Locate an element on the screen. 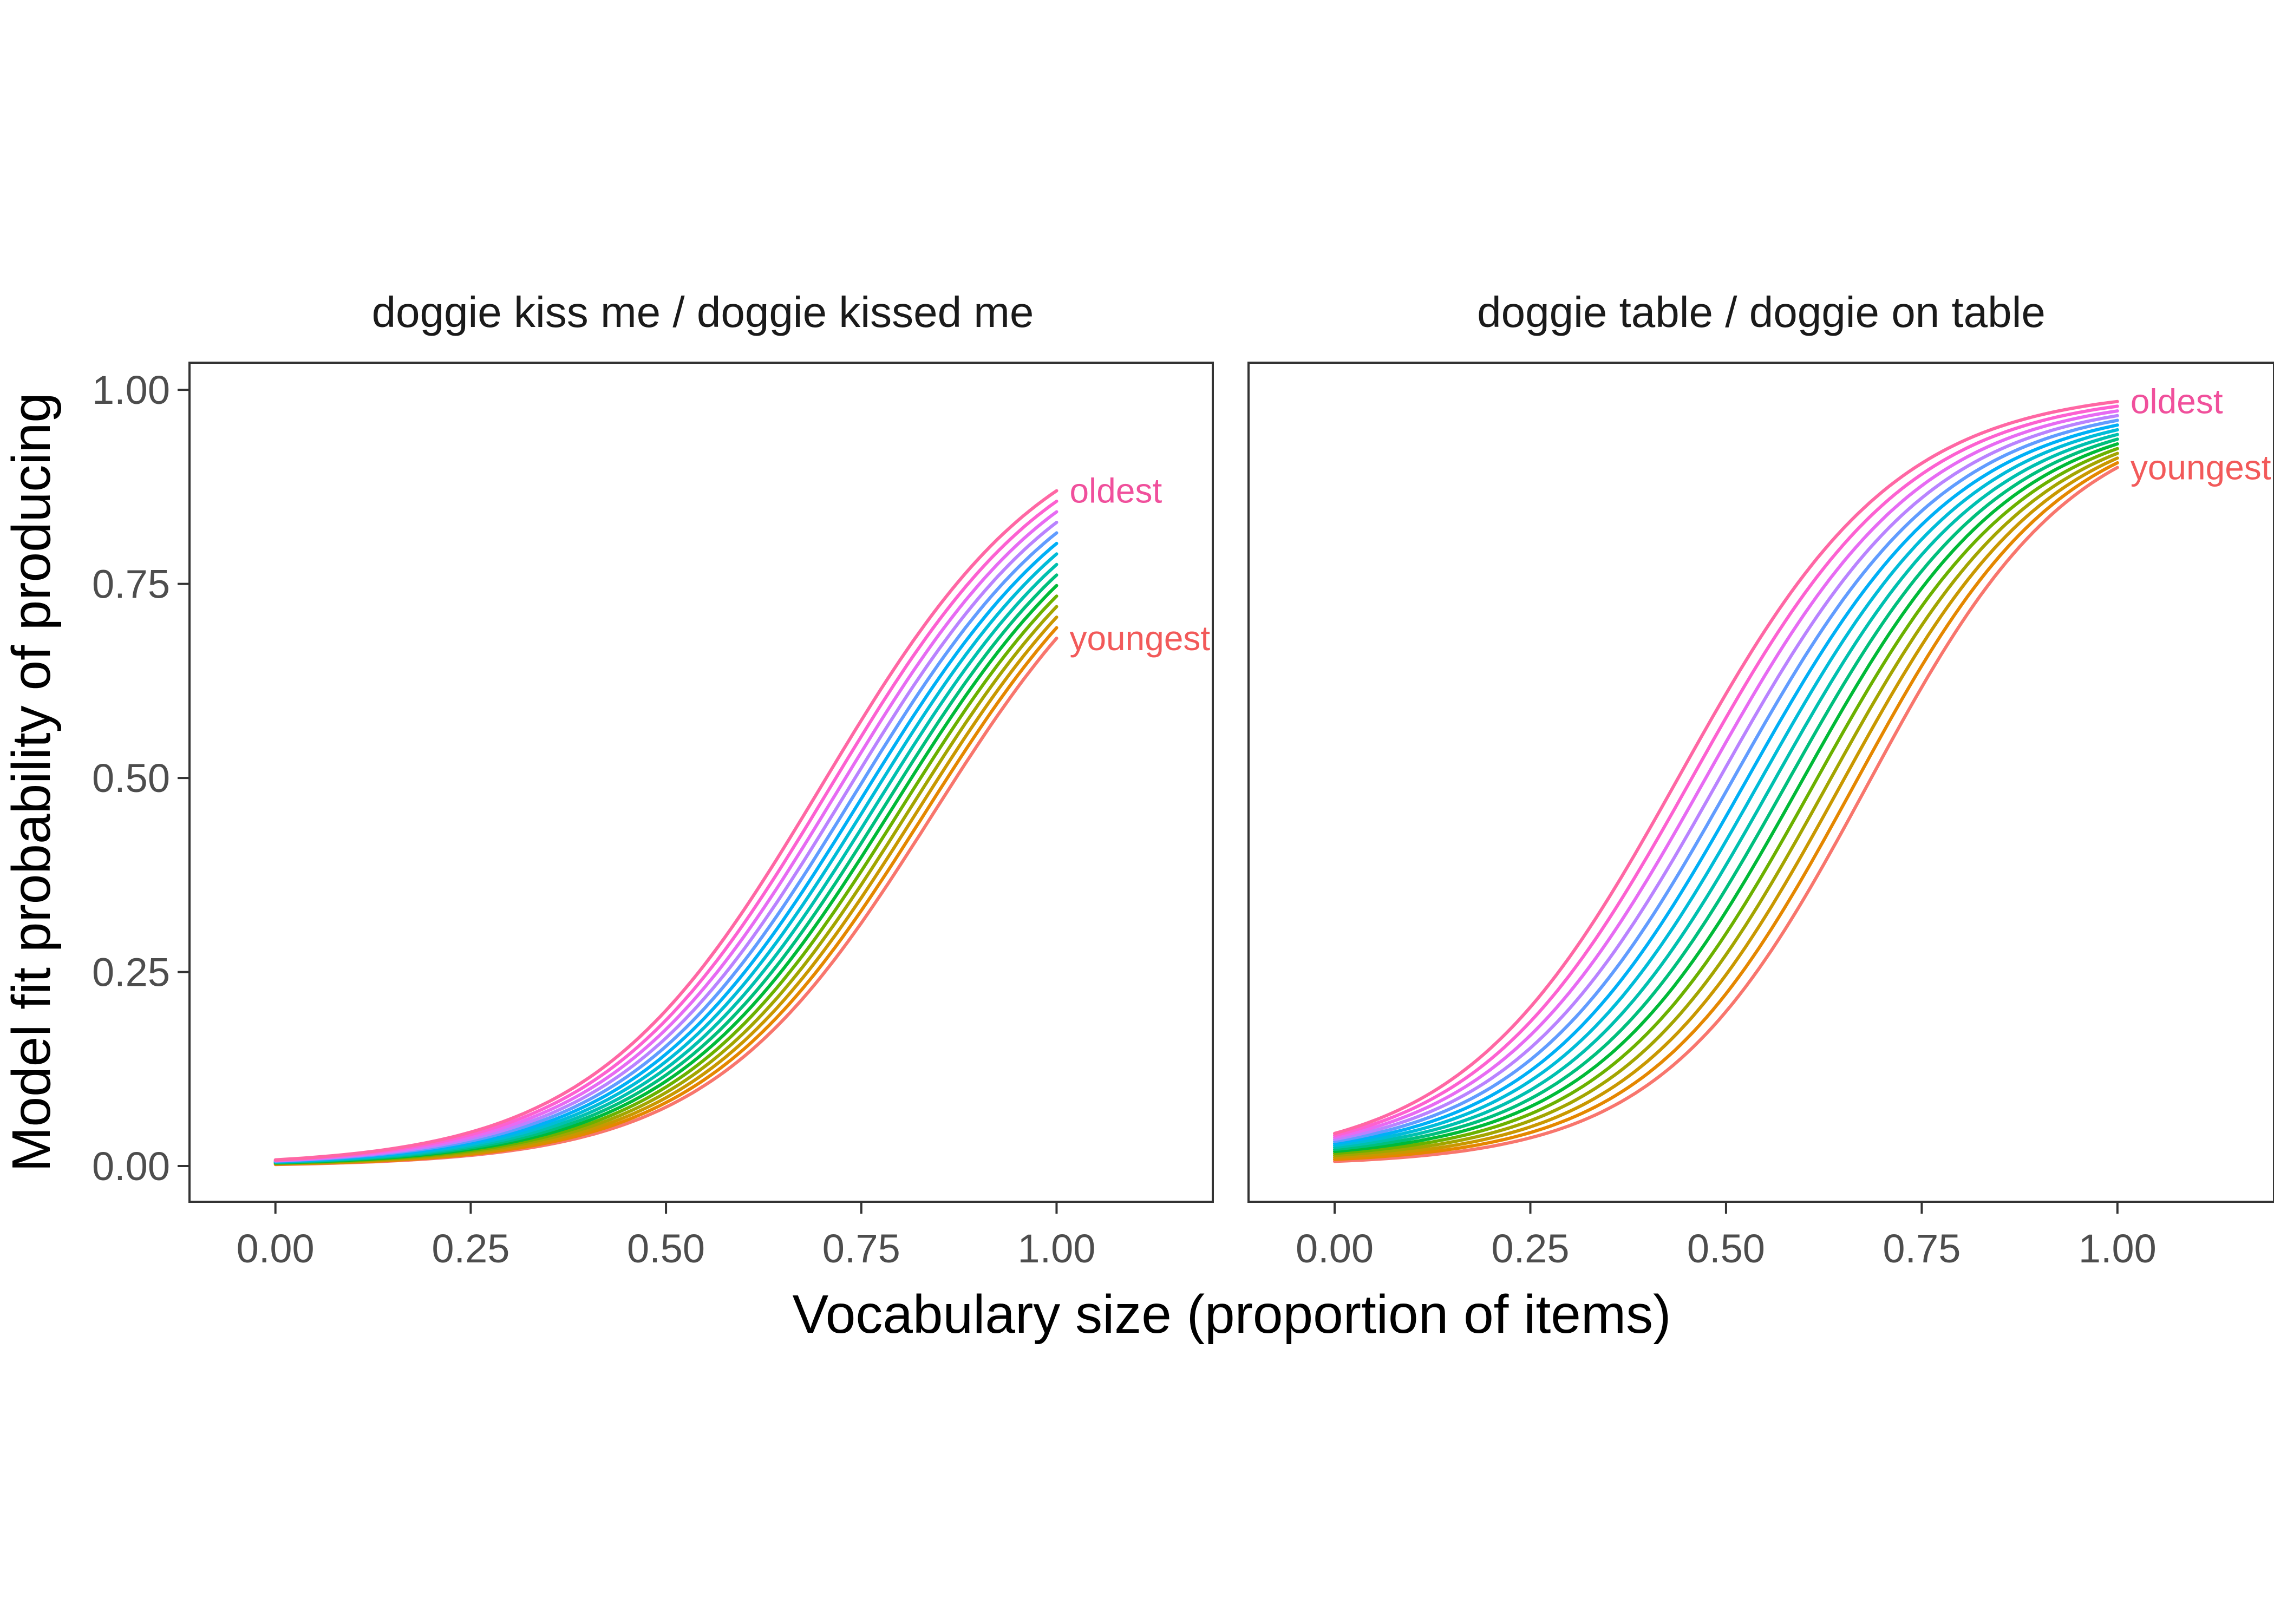 The height and width of the screenshot is (1624, 2274). y-axis: 0.00 0.25 0.50 0.75 1.00 is located at coordinates (141, 778).